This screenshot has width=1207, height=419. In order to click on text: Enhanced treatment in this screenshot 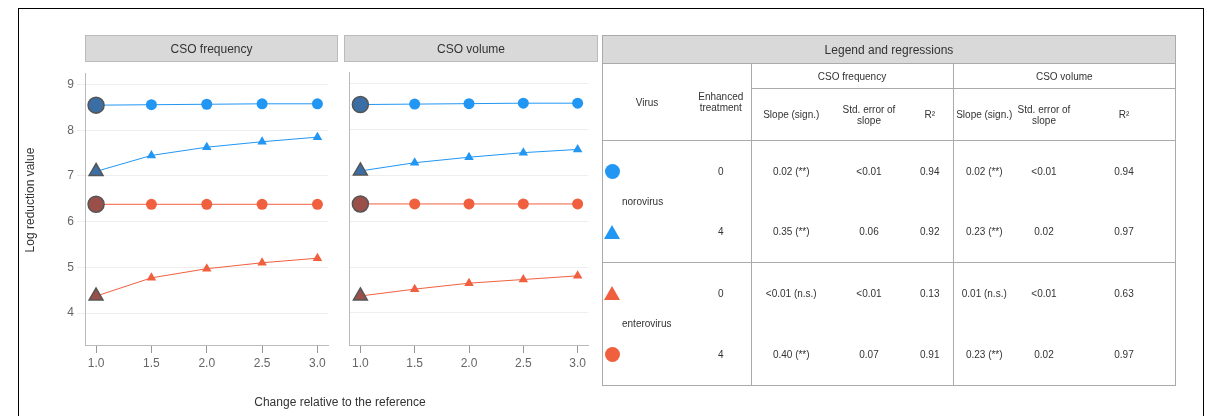, I will do `click(721, 102)`.